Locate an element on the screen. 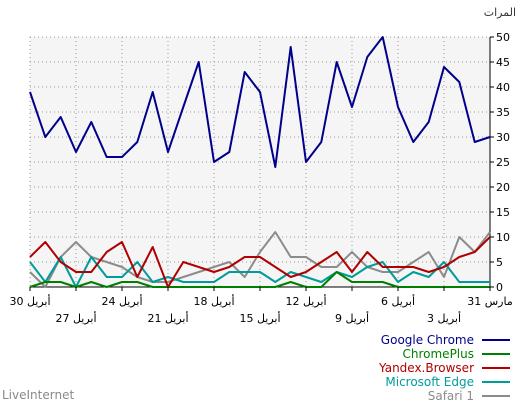 The image size is (520, 405). brand-label: LiveInternet is located at coordinates (38, 395).